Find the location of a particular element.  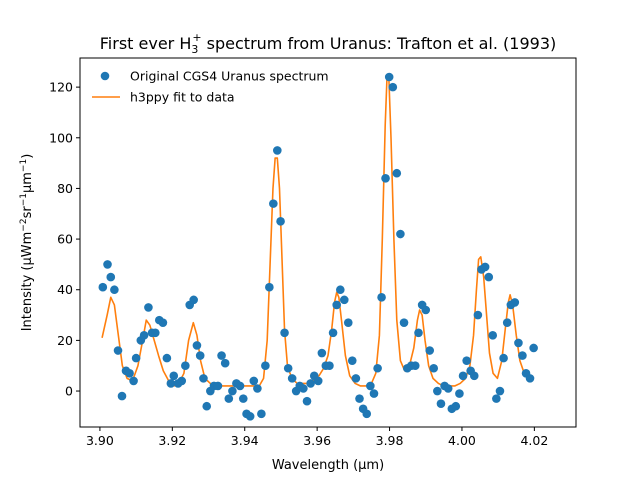

x-tick-label: 3.98 is located at coordinates (390, 440).